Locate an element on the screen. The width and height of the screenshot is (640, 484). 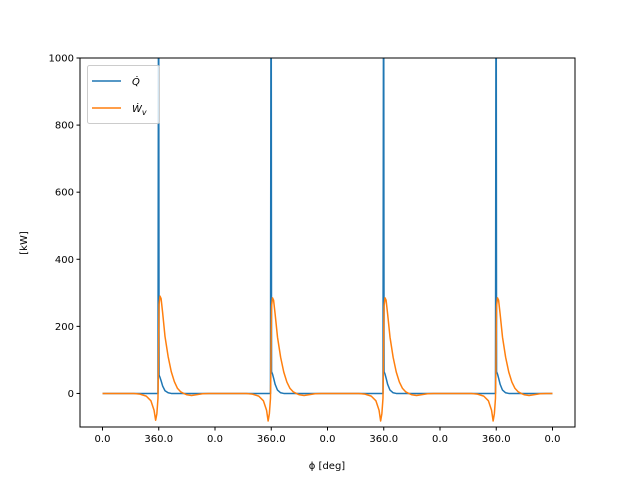
y-axis: 0 200 400 600 800 1000 is located at coordinates (64, 227).